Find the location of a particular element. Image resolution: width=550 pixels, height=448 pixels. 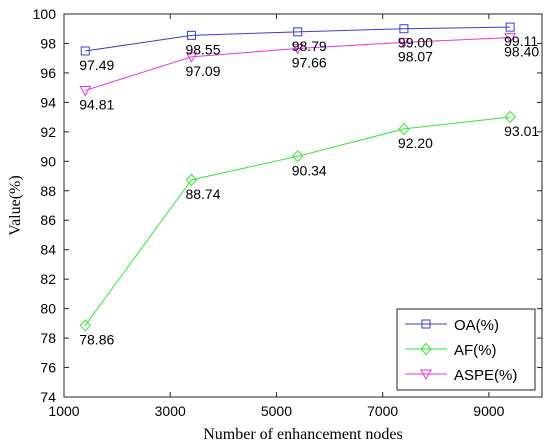

data-label-af: 93.01 is located at coordinates (521, 131).